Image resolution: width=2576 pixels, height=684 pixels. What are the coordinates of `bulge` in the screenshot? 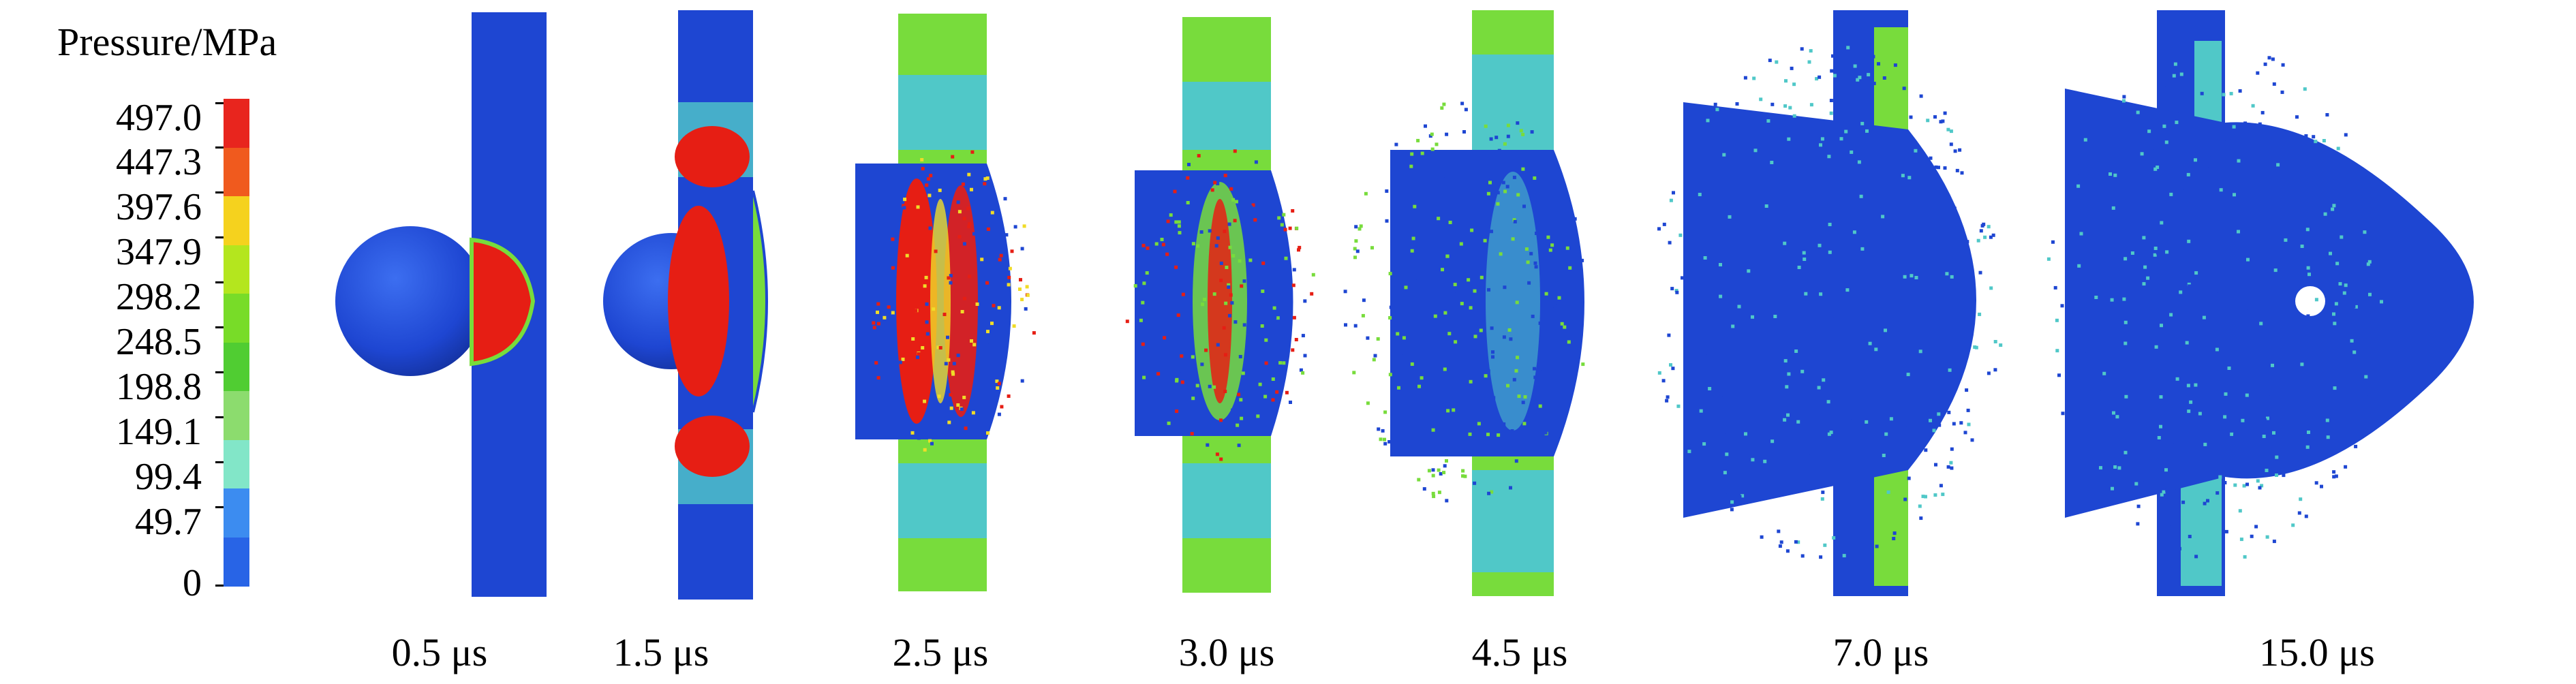 It's located at (760, 301).